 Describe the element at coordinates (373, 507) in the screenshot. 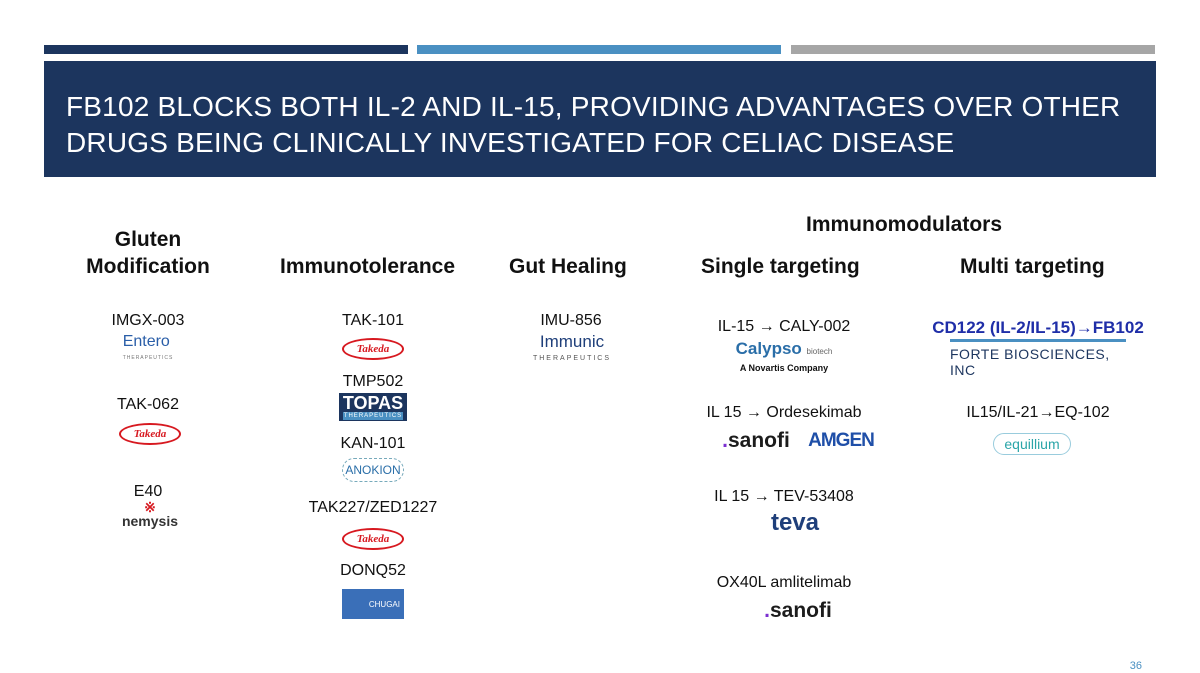

I see `drug-tak227-zed1227: TAK227/ZED1227` at that location.